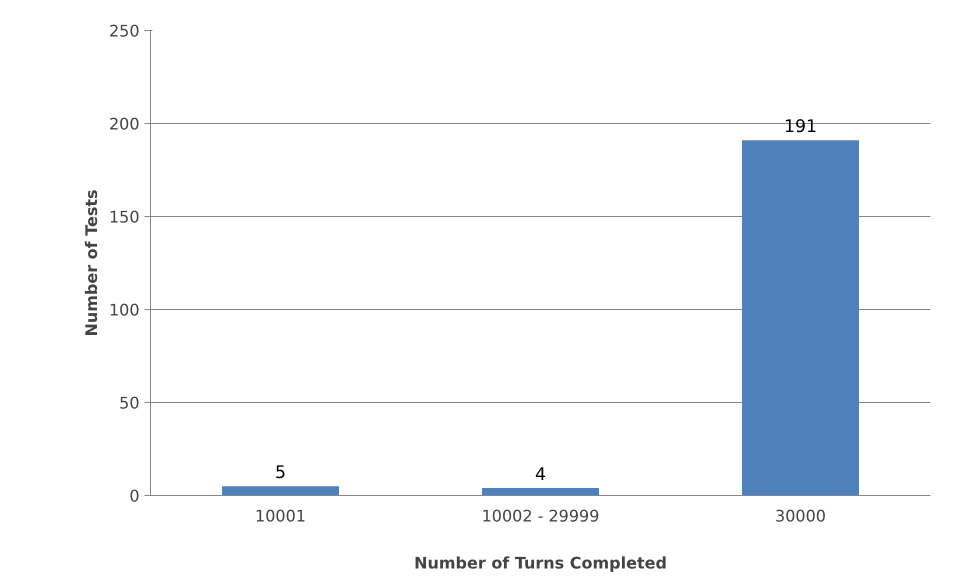 Image resolution: width=960 pixels, height=583 pixels. I want to click on x-axis-title: Number of Turns Completed, so click(540, 563).